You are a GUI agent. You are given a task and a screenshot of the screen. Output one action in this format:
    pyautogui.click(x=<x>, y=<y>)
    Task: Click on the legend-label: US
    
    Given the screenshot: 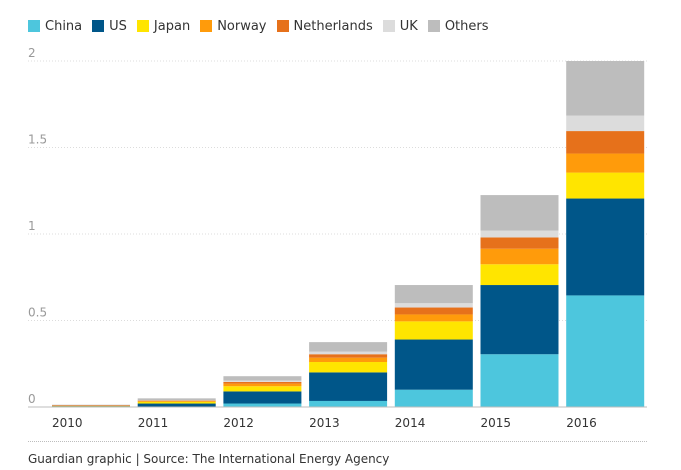 What is the action you would take?
    pyautogui.click(x=118, y=26)
    